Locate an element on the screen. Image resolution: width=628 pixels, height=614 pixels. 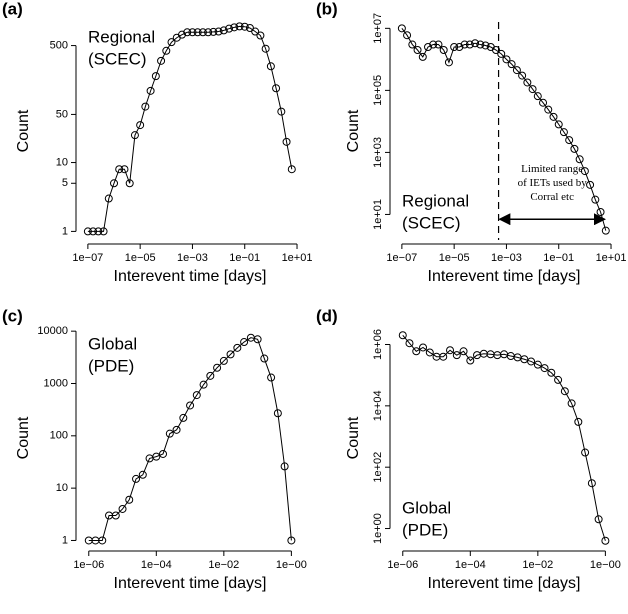
panel-label: (d) is located at coordinates (327, 315).